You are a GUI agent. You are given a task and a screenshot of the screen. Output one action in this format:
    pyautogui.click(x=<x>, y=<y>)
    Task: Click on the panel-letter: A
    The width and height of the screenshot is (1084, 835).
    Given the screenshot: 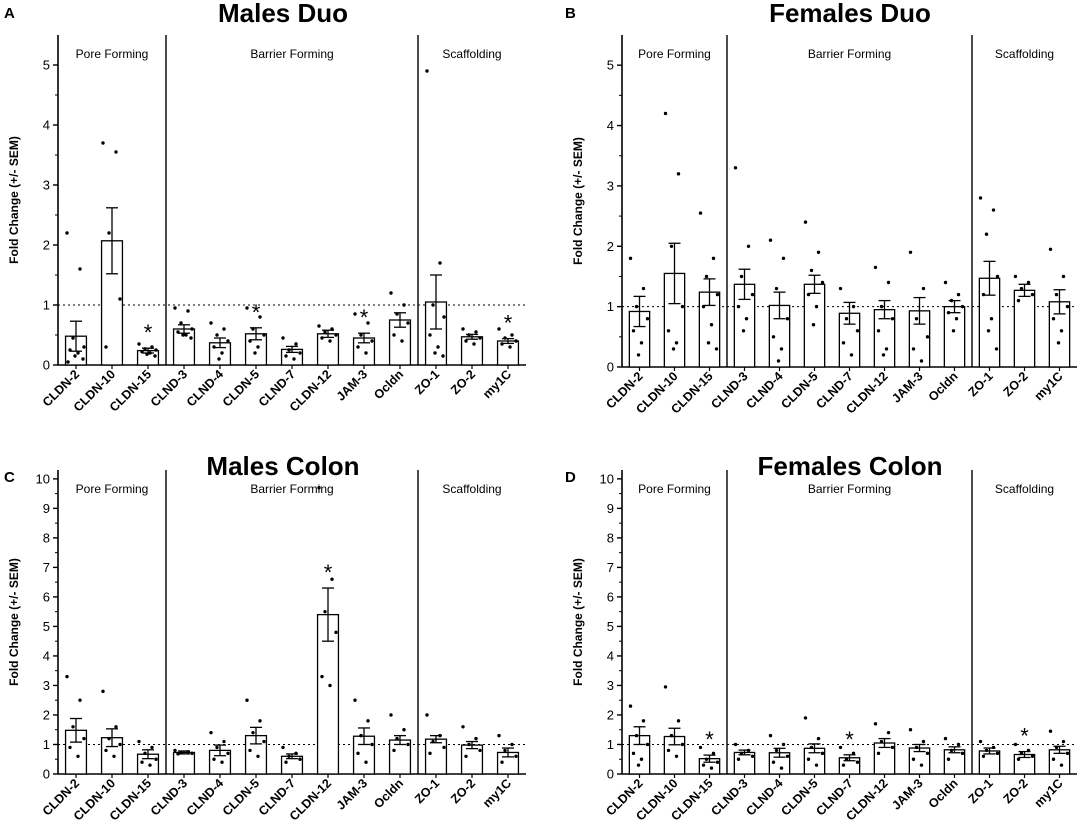 What is the action you would take?
    pyautogui.click(x=9, y=13)
    